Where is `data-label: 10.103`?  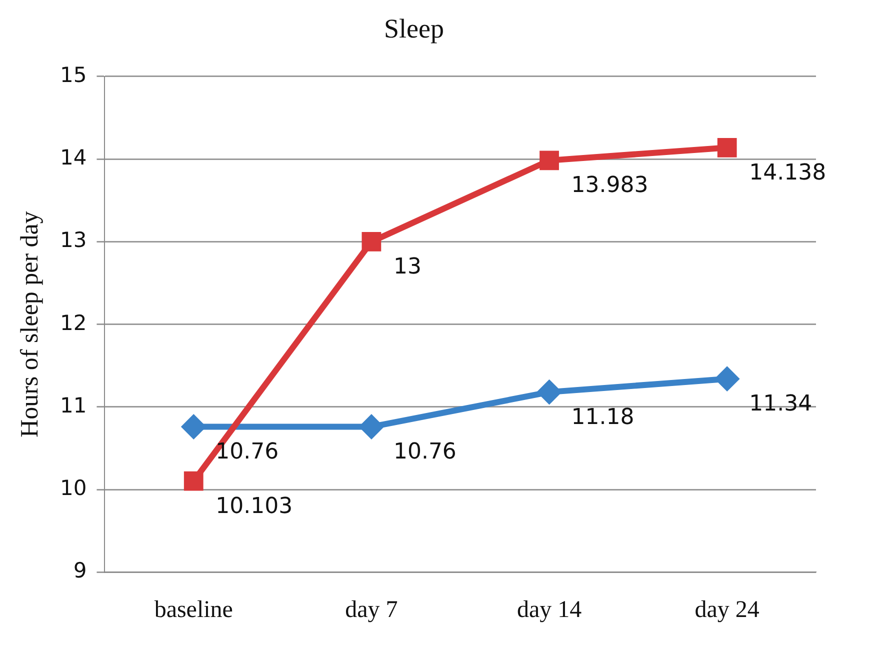 data-label: 10.103 is located at coordinates (254, 506).